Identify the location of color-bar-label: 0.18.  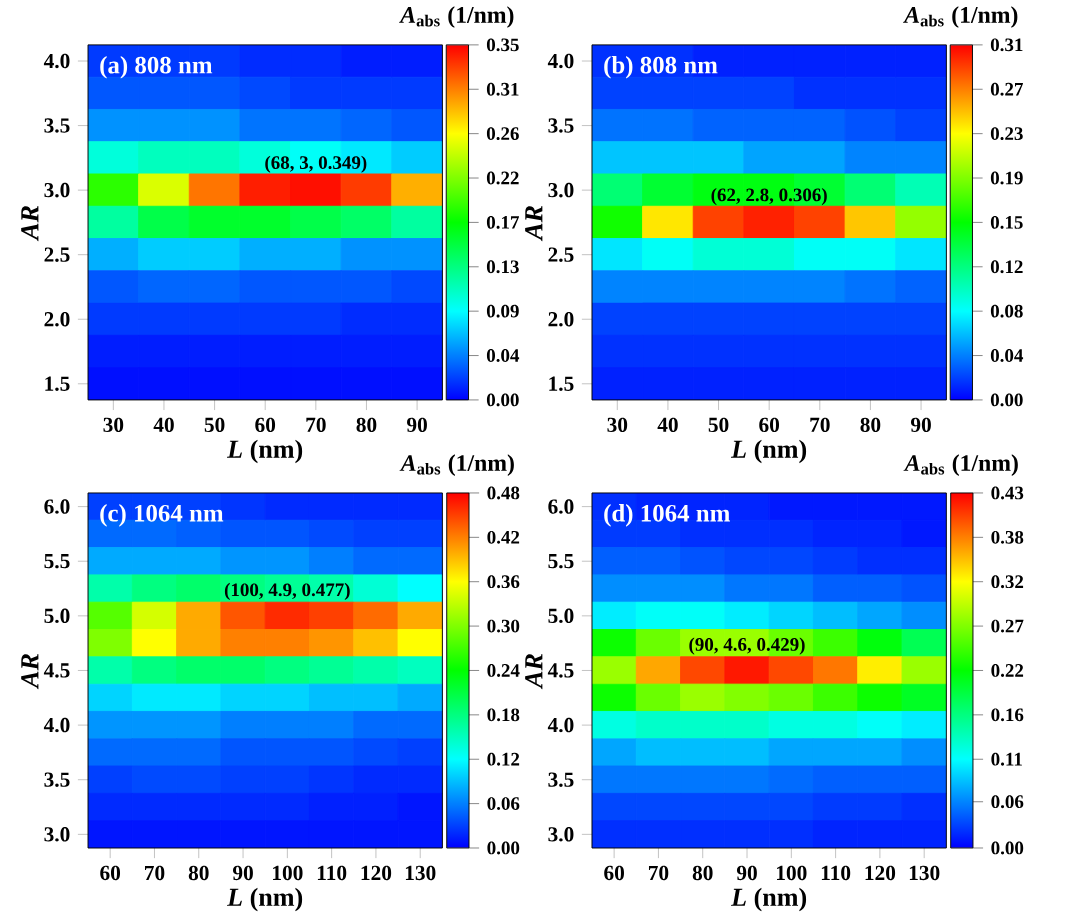
(503, 715).